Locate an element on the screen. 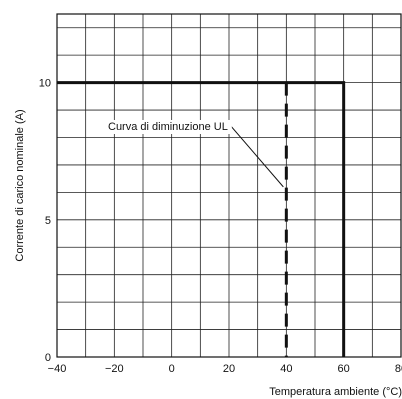 The image size is (402, 399). x-tick-labels: −40 −20 0 20 40 60 80 is located at coordinates (225, 369).